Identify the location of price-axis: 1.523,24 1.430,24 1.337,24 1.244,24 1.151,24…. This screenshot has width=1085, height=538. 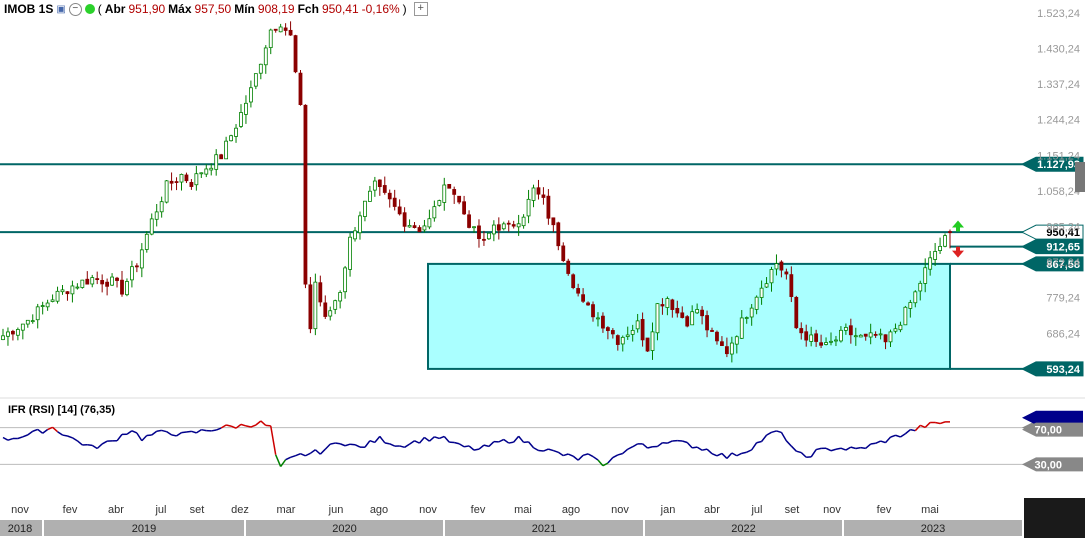
(1061, 174).